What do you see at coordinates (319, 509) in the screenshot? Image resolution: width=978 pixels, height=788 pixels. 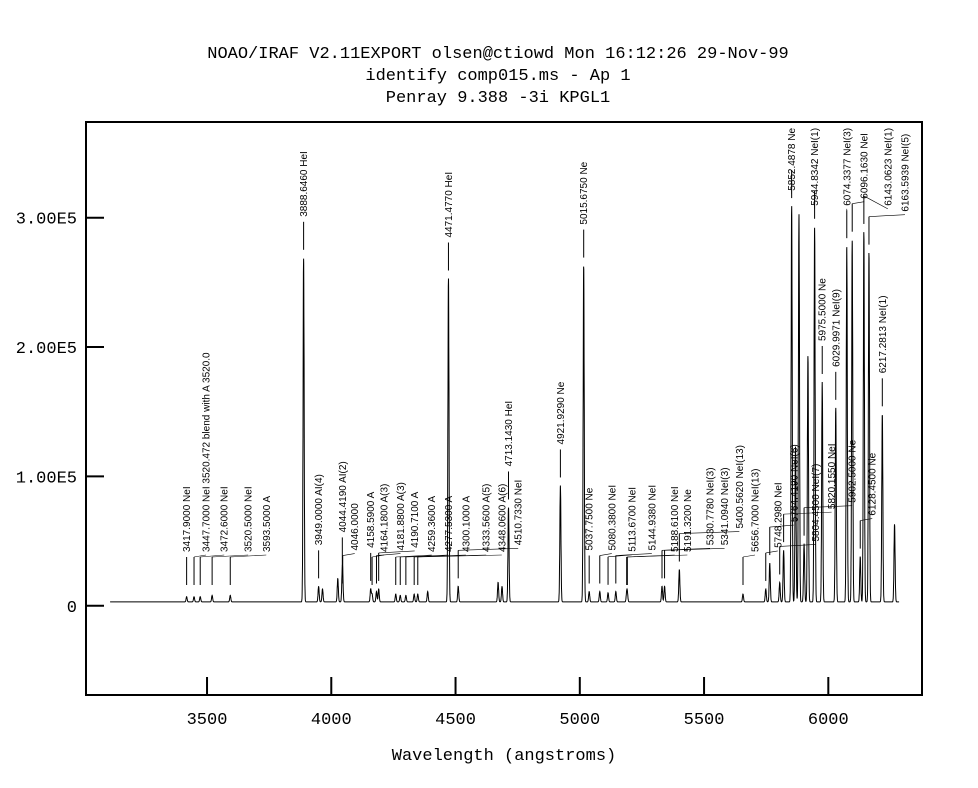 I see `line-id-label: 3949.0000 AI(4)` at bounding box center [319, 509].